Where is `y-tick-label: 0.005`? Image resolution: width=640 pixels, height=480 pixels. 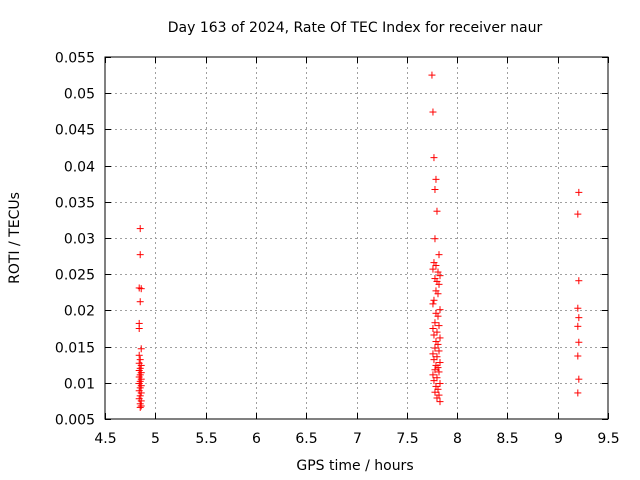
y-tick-label: 0.005 is located at coordinates (75, 421).